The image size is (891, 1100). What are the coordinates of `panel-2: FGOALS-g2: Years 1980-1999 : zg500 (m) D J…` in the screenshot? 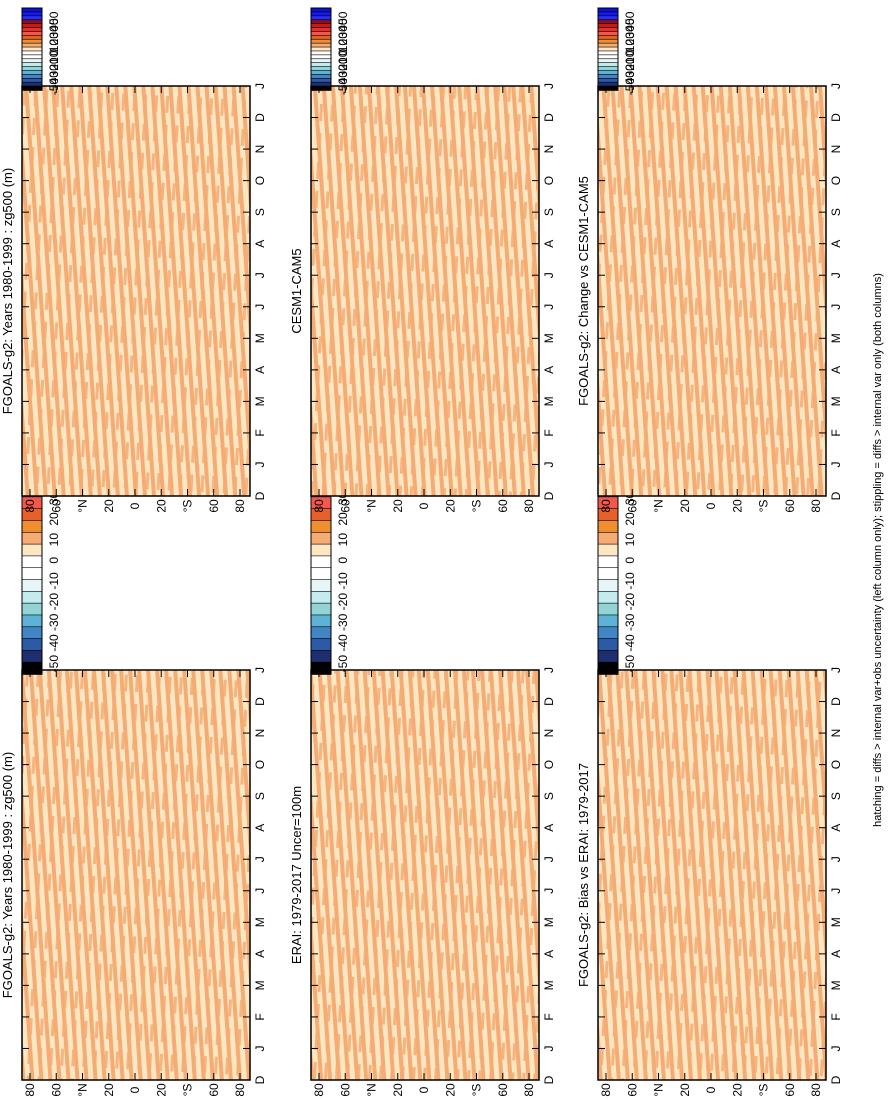 It's located at (133, 260).